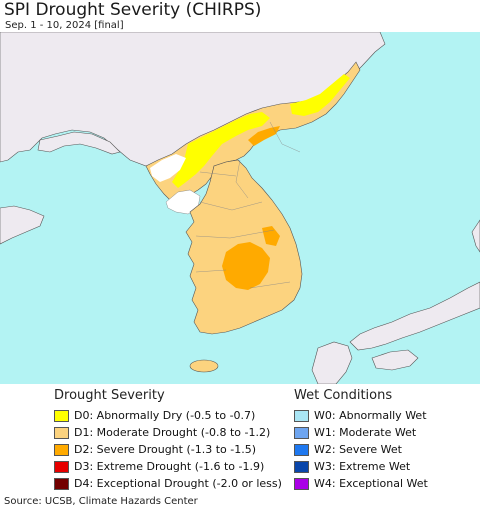 The image size is (480, 510). I want to click on normal-patch-nw, so click(168, 168).